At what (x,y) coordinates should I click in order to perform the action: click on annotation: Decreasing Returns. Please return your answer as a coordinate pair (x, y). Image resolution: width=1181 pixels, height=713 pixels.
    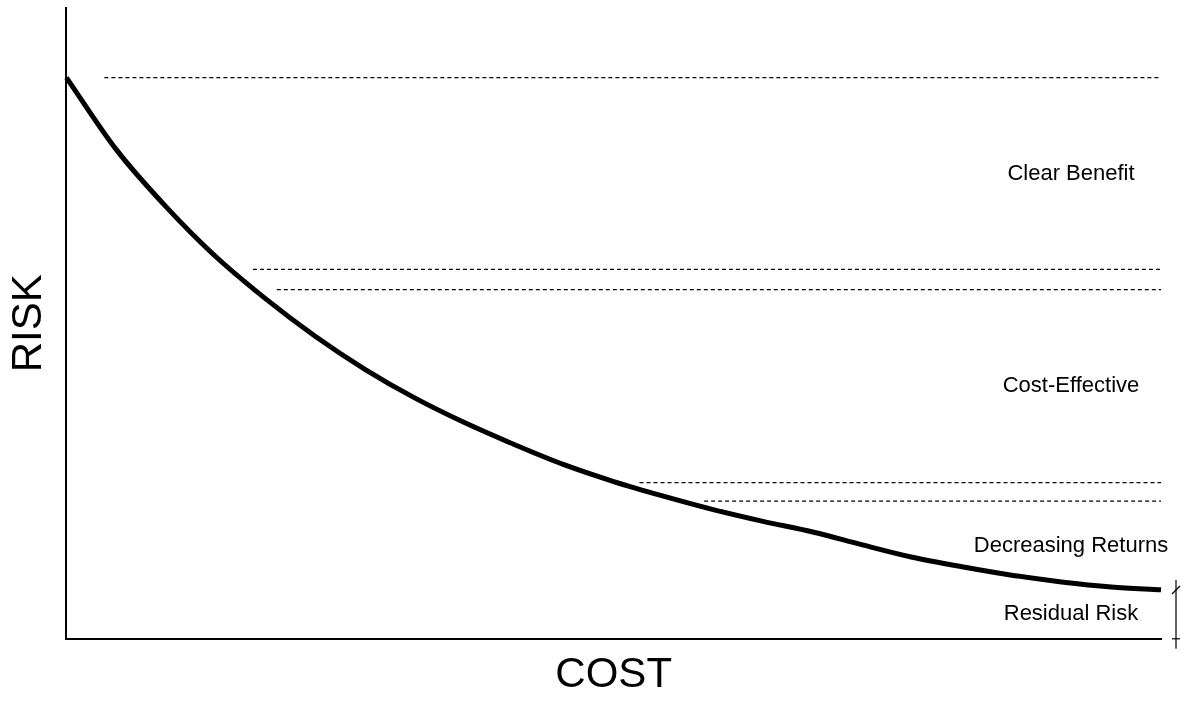
    Looking at the image, I should click on (1071, 544).